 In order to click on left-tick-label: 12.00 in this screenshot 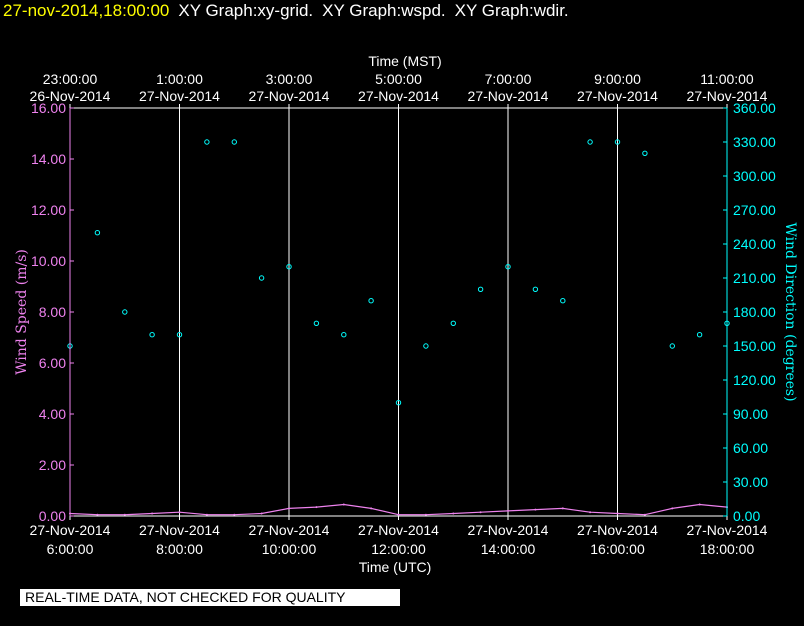, I will do `click(48, 210)`.